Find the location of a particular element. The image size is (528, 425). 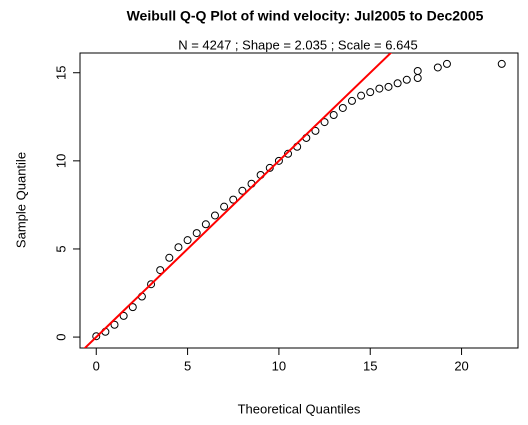

x-tick-label: 15 is located at coordinates (370, 365).